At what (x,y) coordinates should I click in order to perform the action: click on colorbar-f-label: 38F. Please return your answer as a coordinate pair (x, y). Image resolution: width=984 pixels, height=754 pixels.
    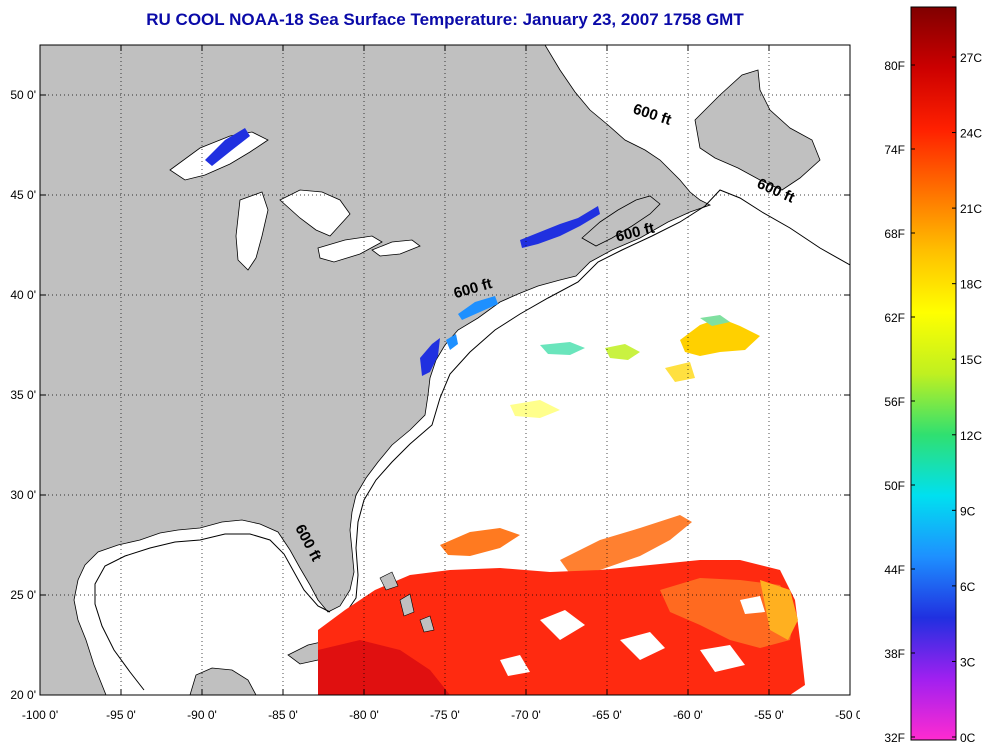
    Looking at the image, I should click on (894, 654).